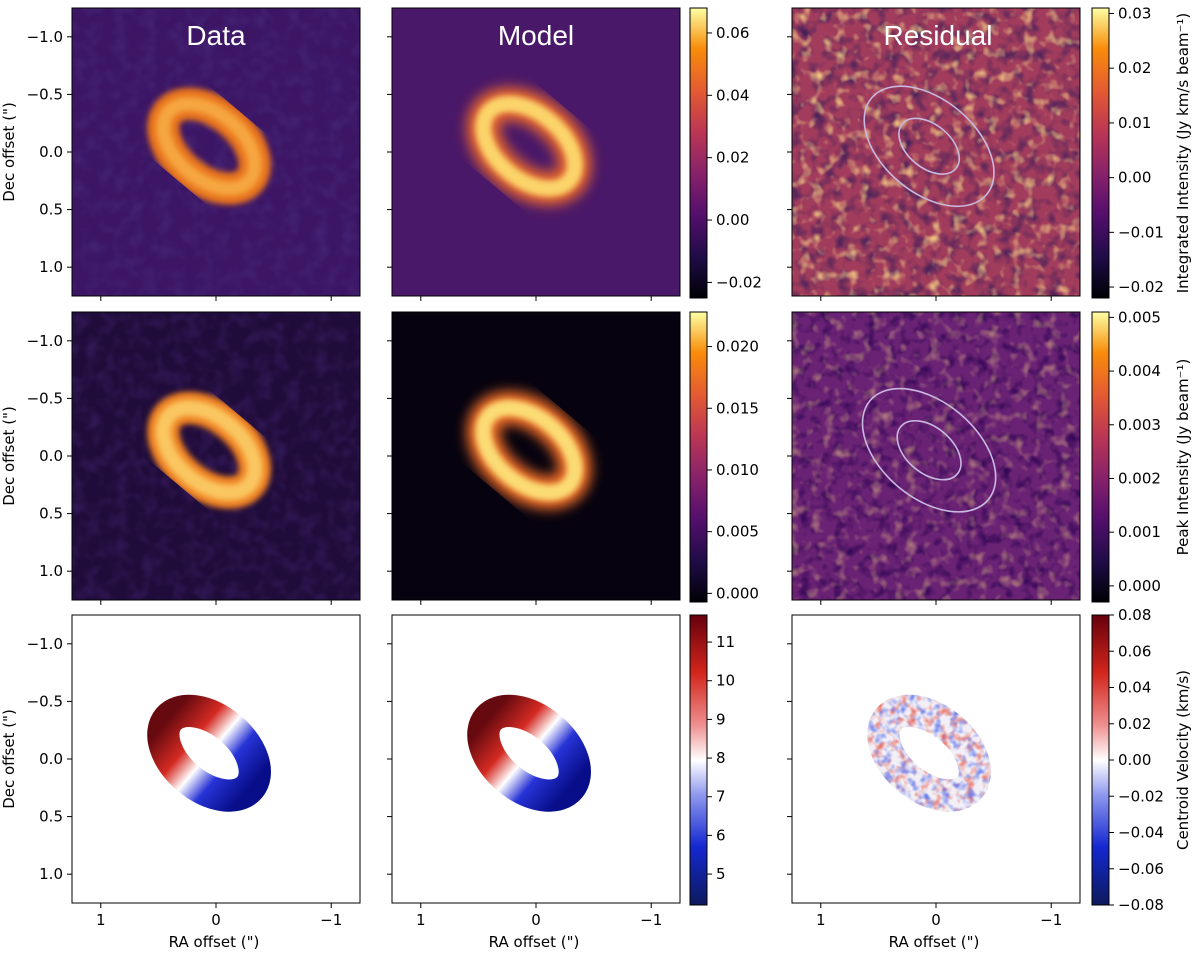 This screenshot has width=1200, height=965. I want to click on column-title-model: Model, so click(536, 35).